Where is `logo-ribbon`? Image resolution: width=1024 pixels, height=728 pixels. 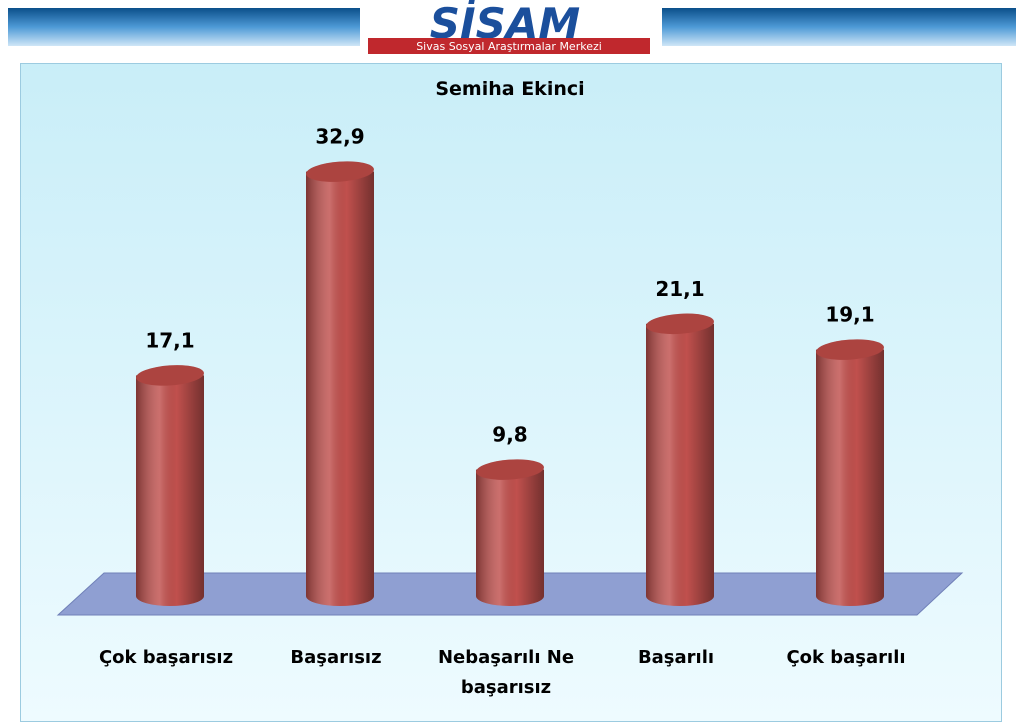 logo-ribbon is located at coordinates (509, 46).